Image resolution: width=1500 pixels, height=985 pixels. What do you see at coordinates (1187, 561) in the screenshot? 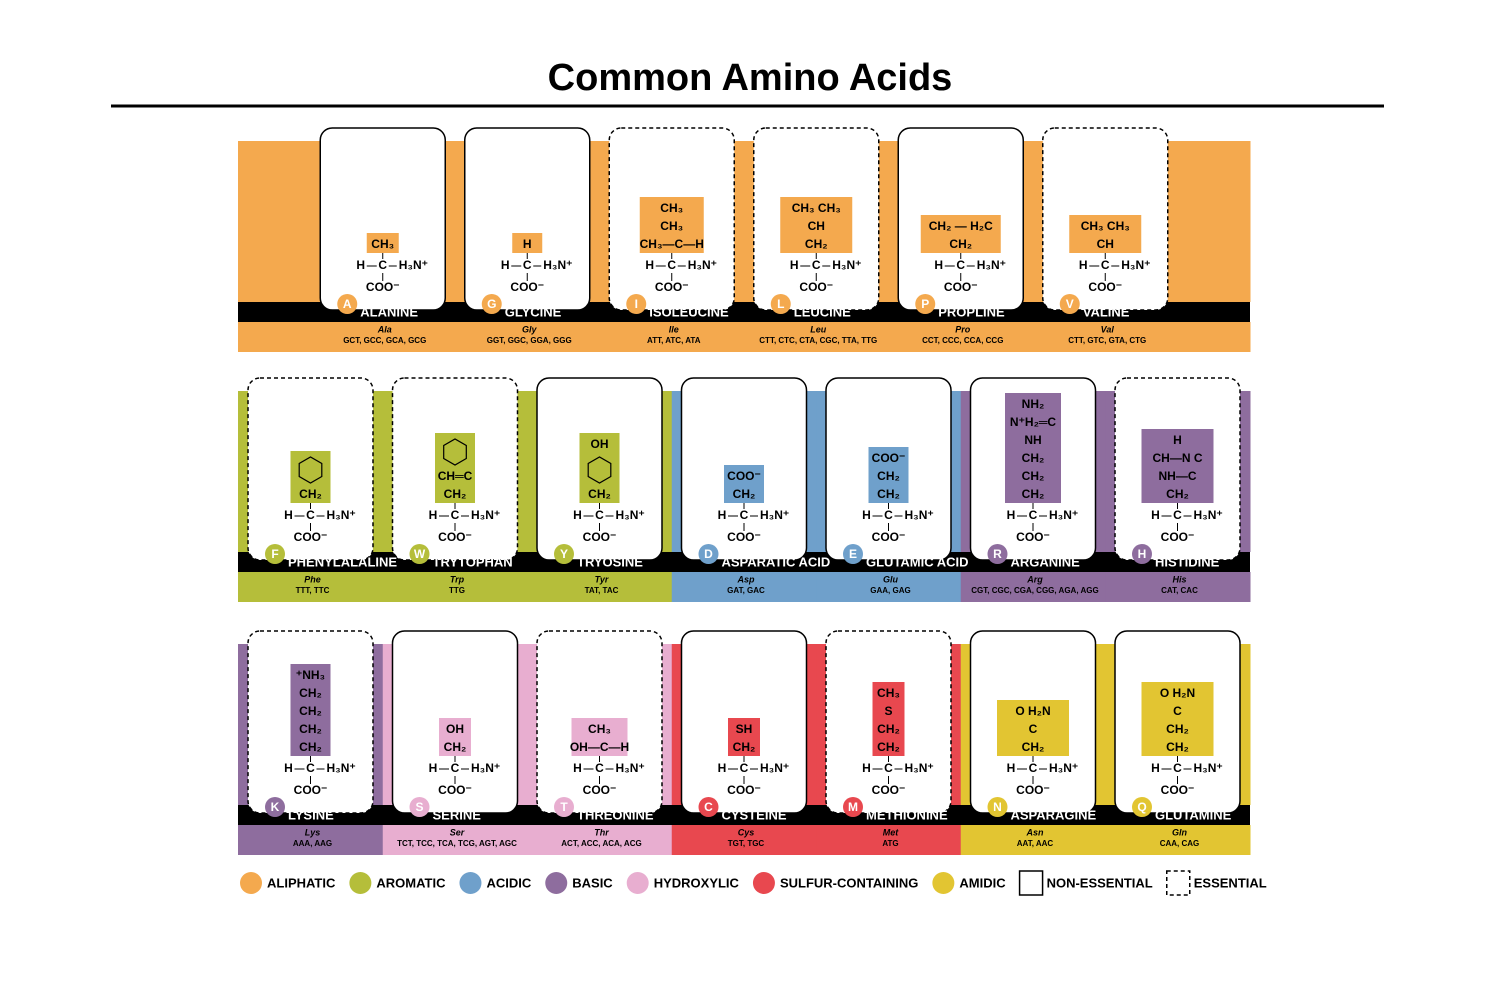
I see `amino-acid-name: HISTIDINE` at bounding box center [1187, 561].